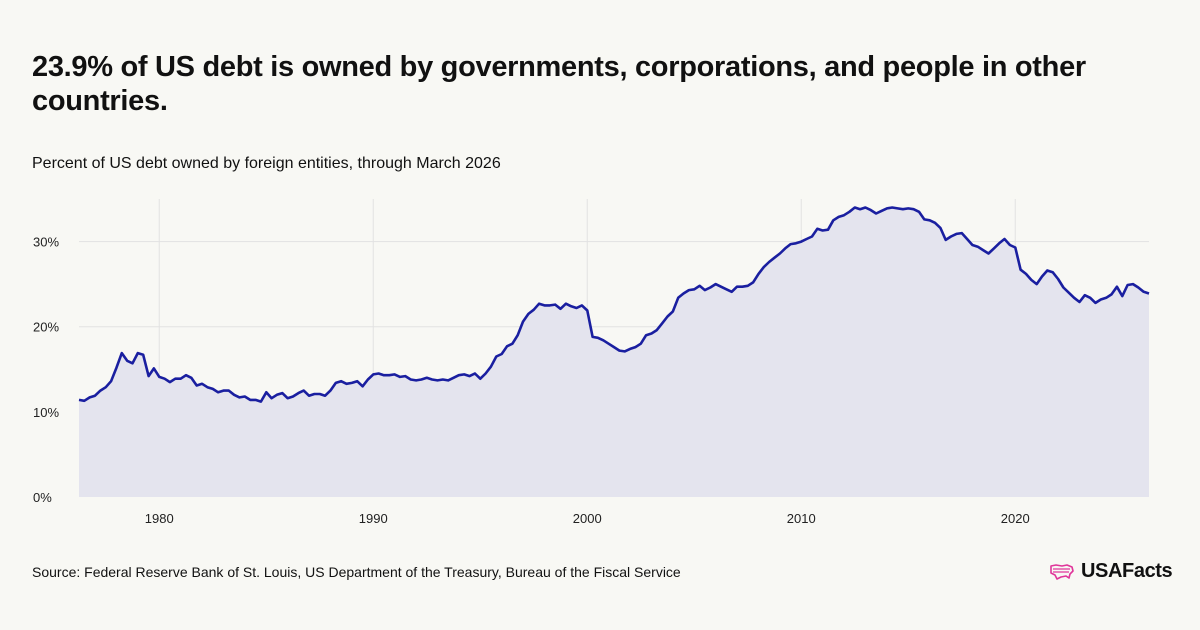 This screenshot has height=630, width=1200. What do you see at coordinates (46, 412) in the screenshot?
I see `y-tick-label: 10%` at bounding box center [46, 412].